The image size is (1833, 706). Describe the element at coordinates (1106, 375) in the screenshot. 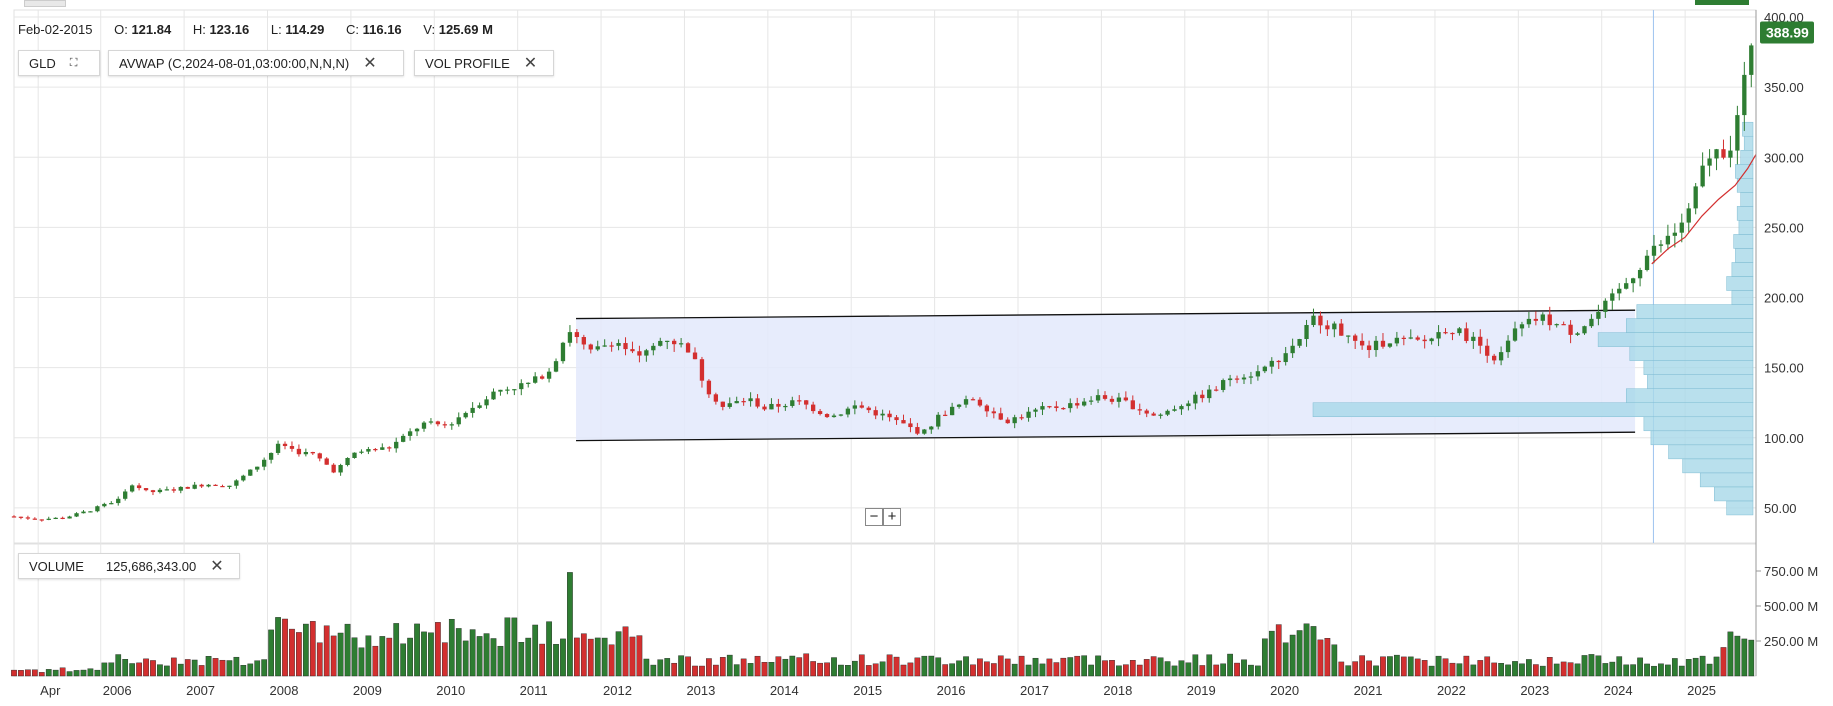

I see `channel-fill` at that location.